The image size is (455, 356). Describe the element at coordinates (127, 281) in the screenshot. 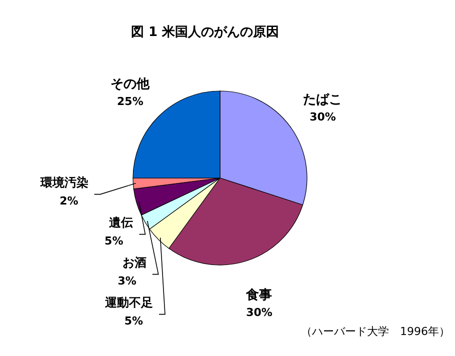

I see `data-label: 3%` at that location.